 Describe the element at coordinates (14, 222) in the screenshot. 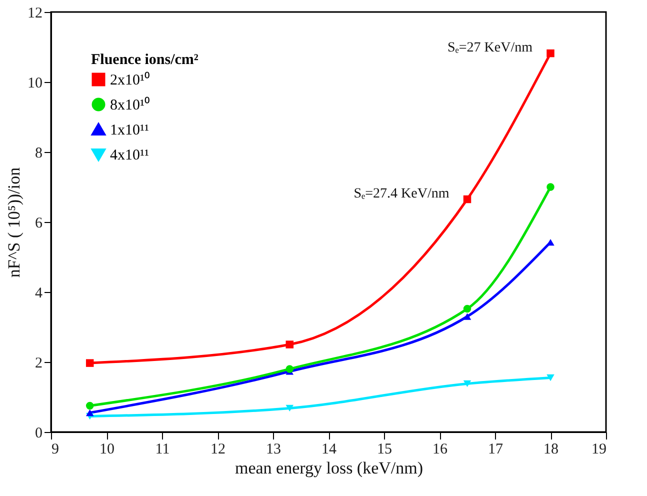

I see `y-axis-title: nF^S ( 10⁵))/ion` at that location.